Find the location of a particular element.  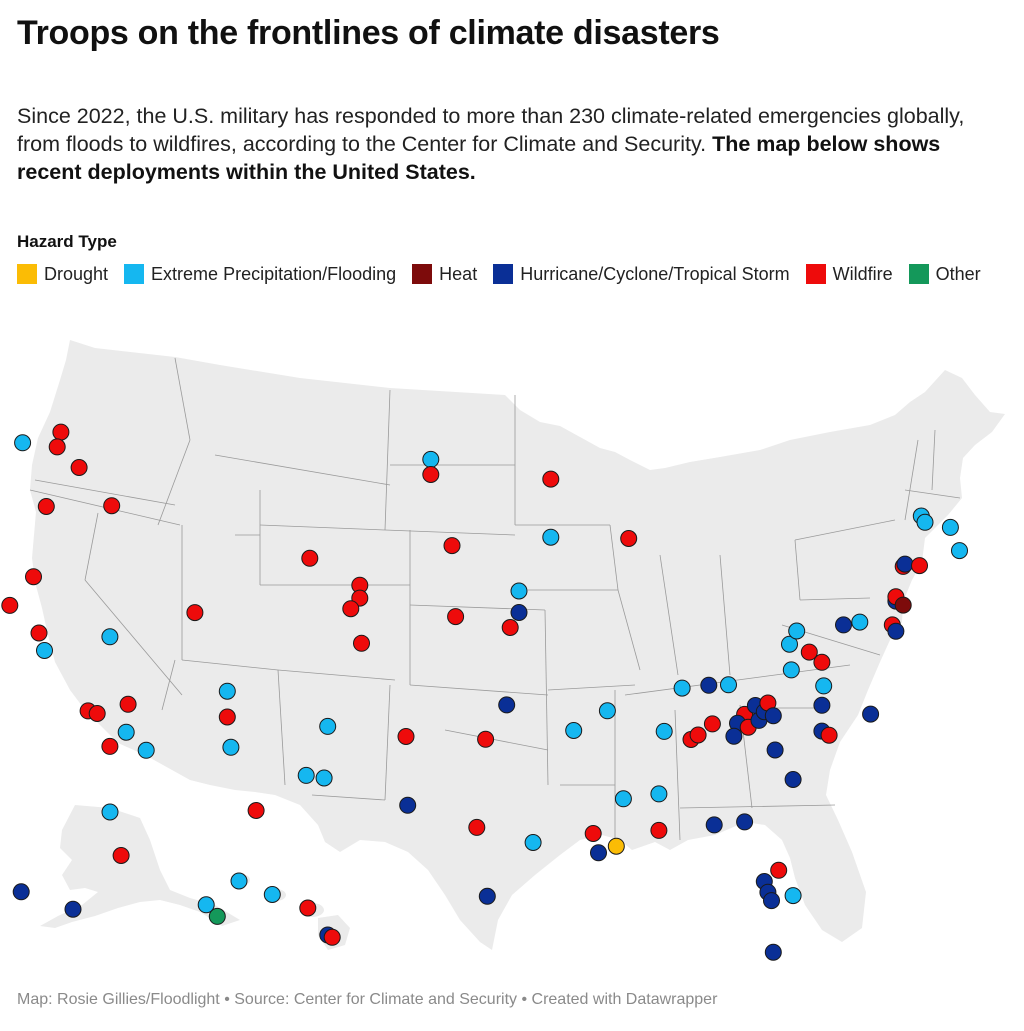

legend-item-drought: Drought is located at coordinates (62, 274).